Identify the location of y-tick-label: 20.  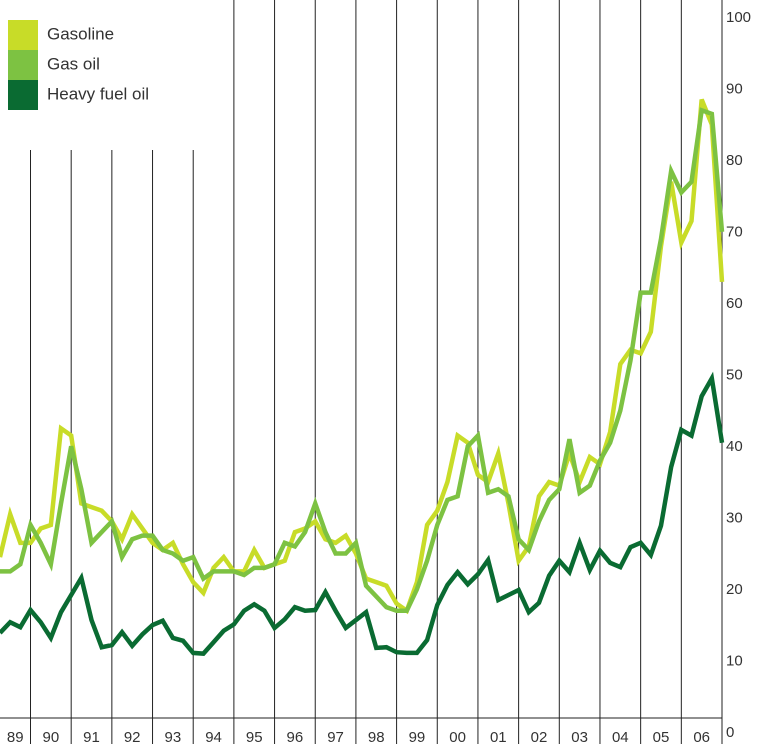
(734, 589).